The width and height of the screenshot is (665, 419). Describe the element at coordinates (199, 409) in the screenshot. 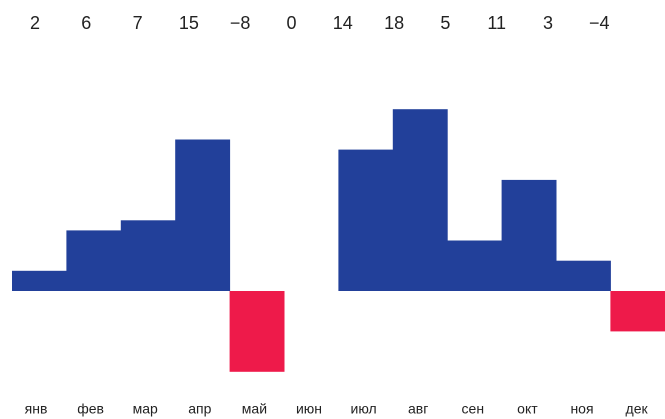

I see `x-tick-label: апр` at that location.